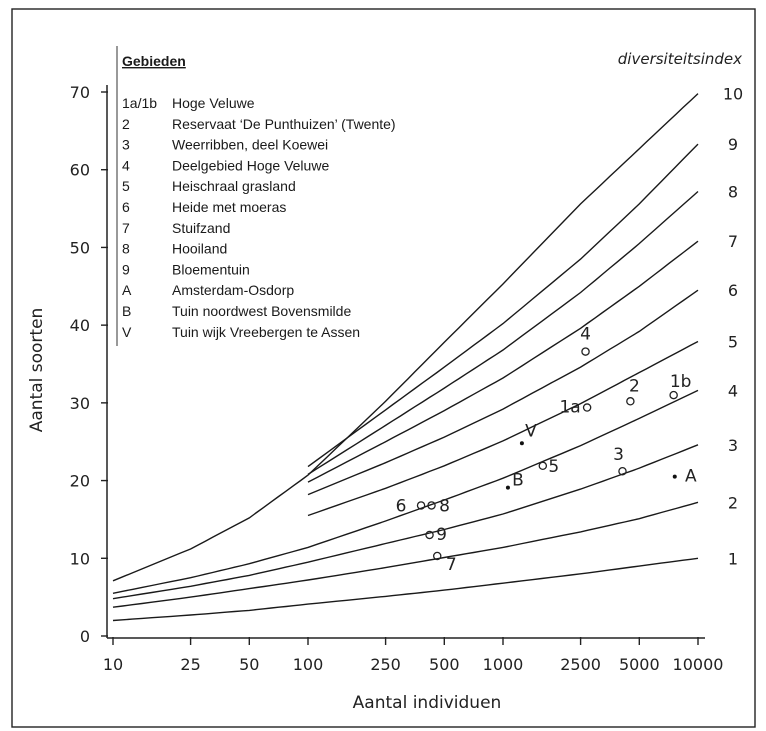 This screenshot has height=731, width=766. What do you see at coordinates (249, 664) in the screenshot?
I see `x-tick-label: 50` at bounding box center [249, 664].